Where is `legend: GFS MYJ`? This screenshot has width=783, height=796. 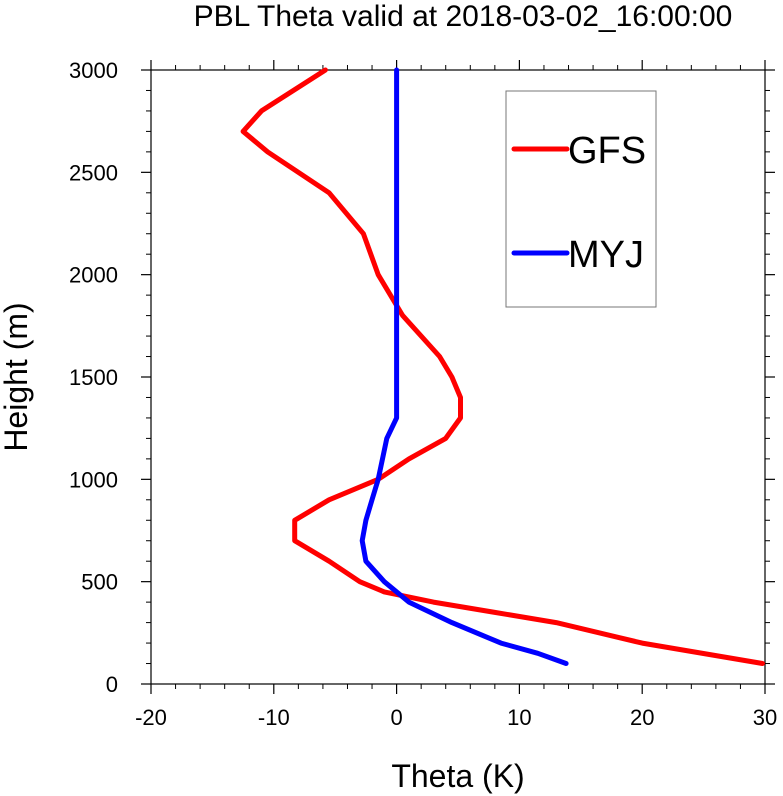 legend: GFS MYJ is located at coordinates (581, 199).